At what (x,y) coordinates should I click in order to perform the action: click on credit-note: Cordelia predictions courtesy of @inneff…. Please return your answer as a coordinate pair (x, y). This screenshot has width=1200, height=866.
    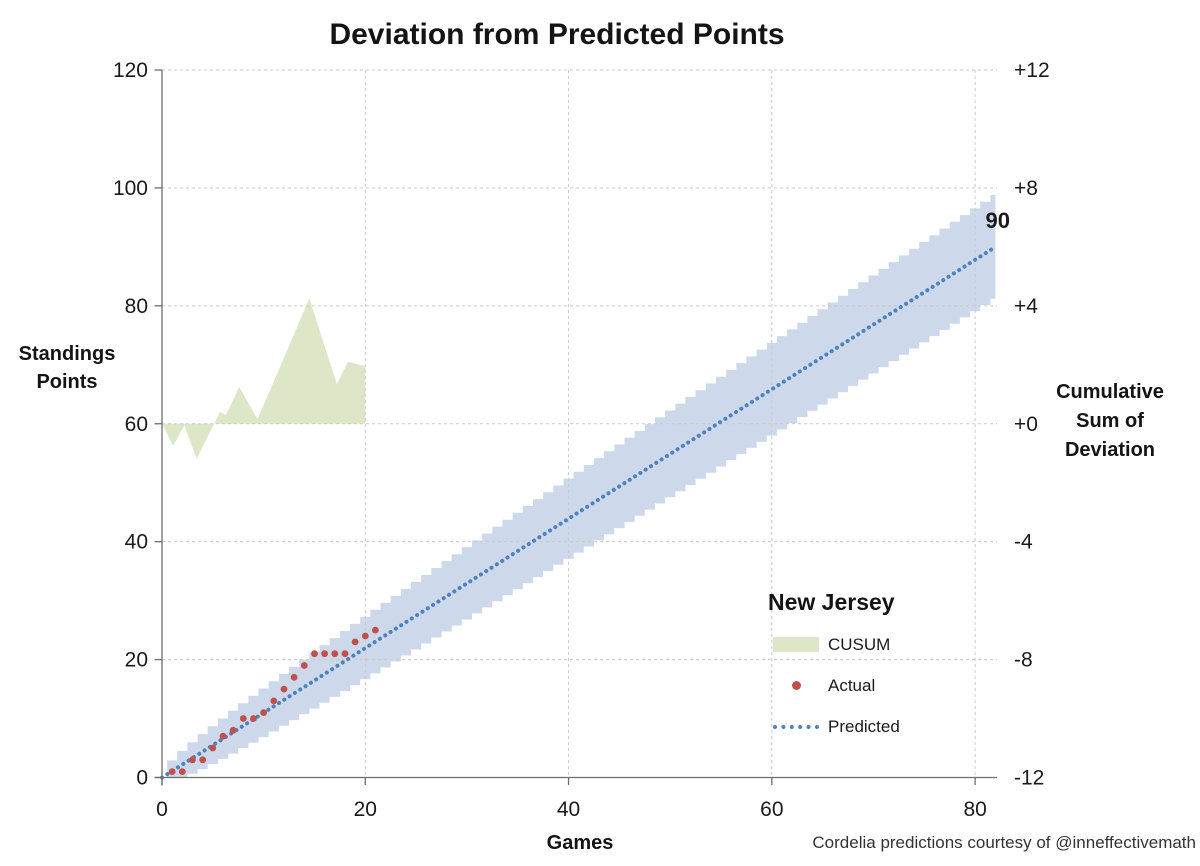
    Looking at the image, I should click on (1004, 842).